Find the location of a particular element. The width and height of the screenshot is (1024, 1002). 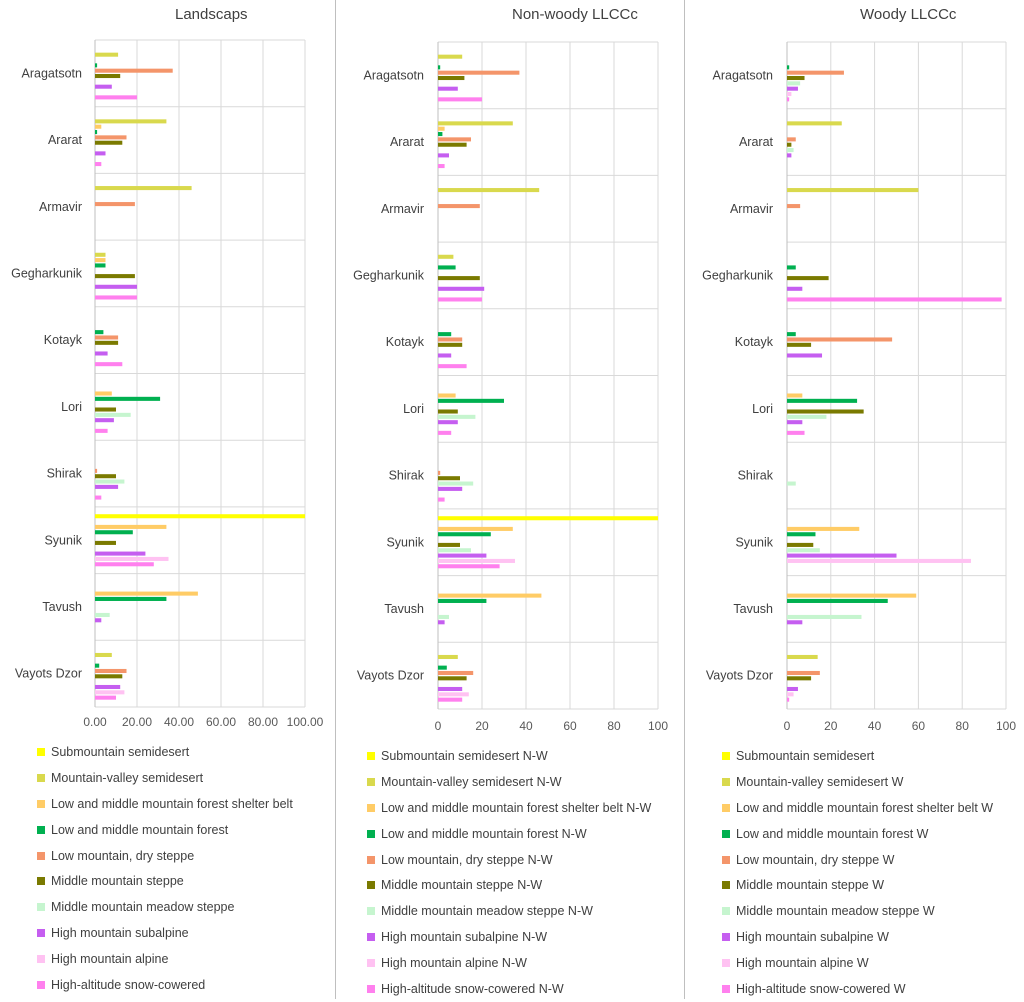

legend-label: Middle mountain meadow steppe is located at coordinates (143, 907).